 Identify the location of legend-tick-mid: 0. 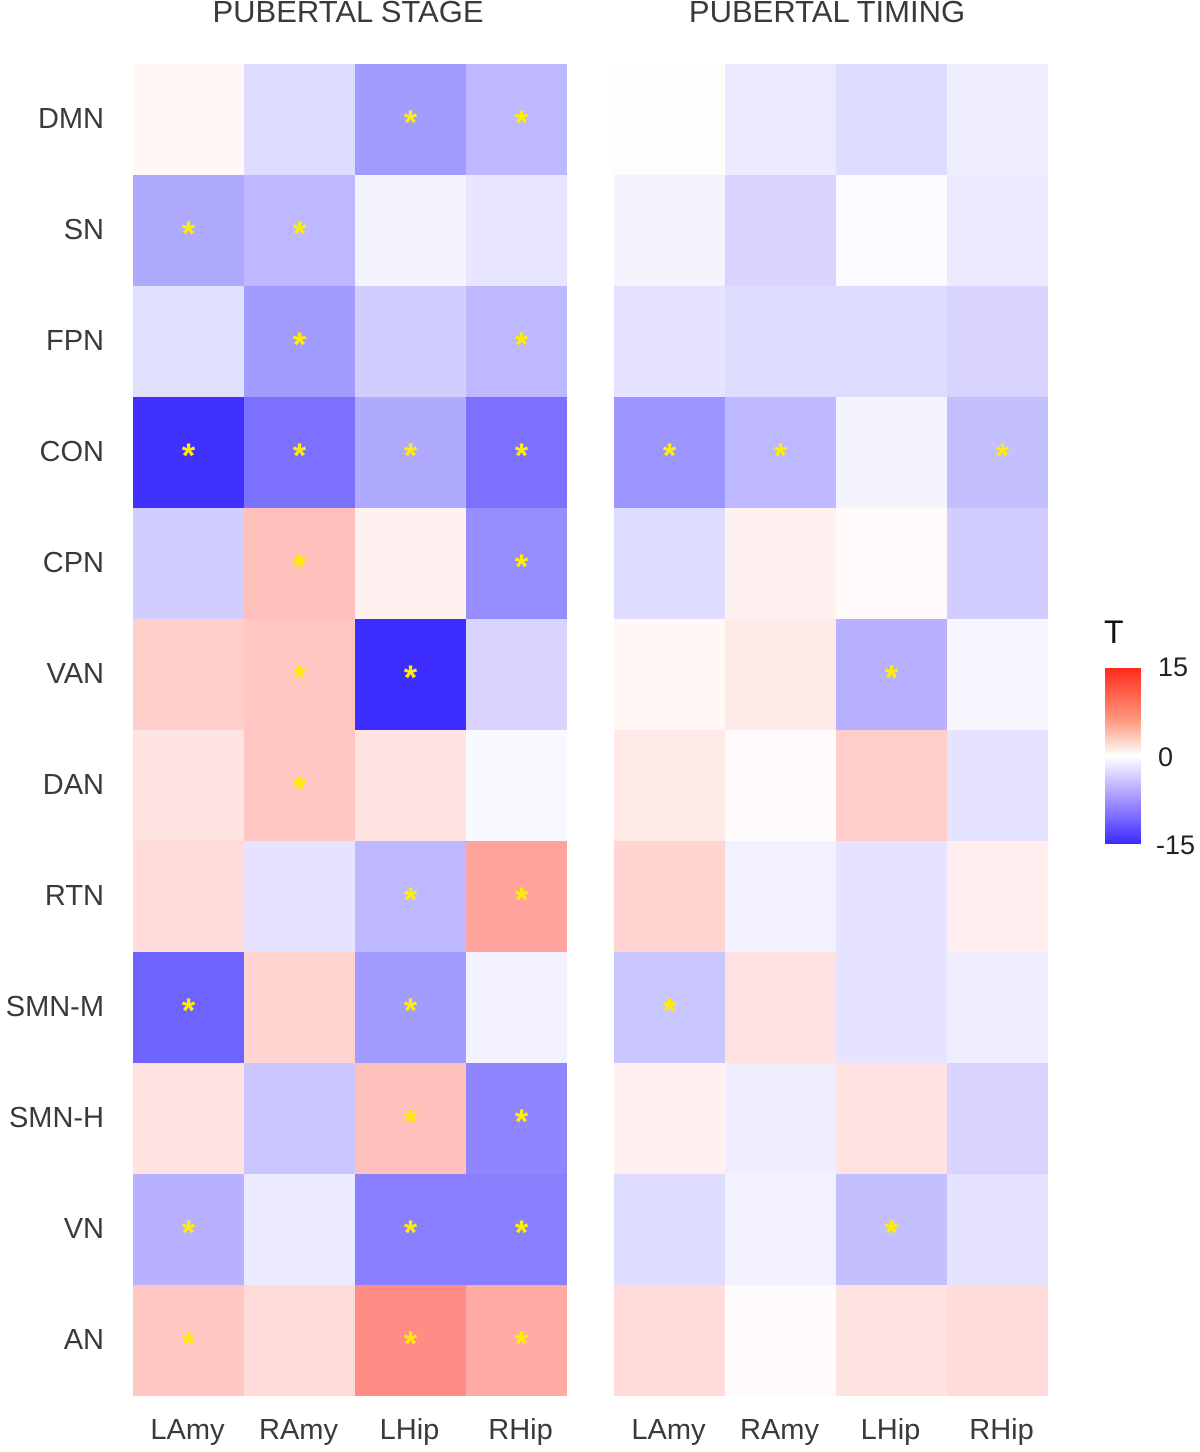
(1166, 757).